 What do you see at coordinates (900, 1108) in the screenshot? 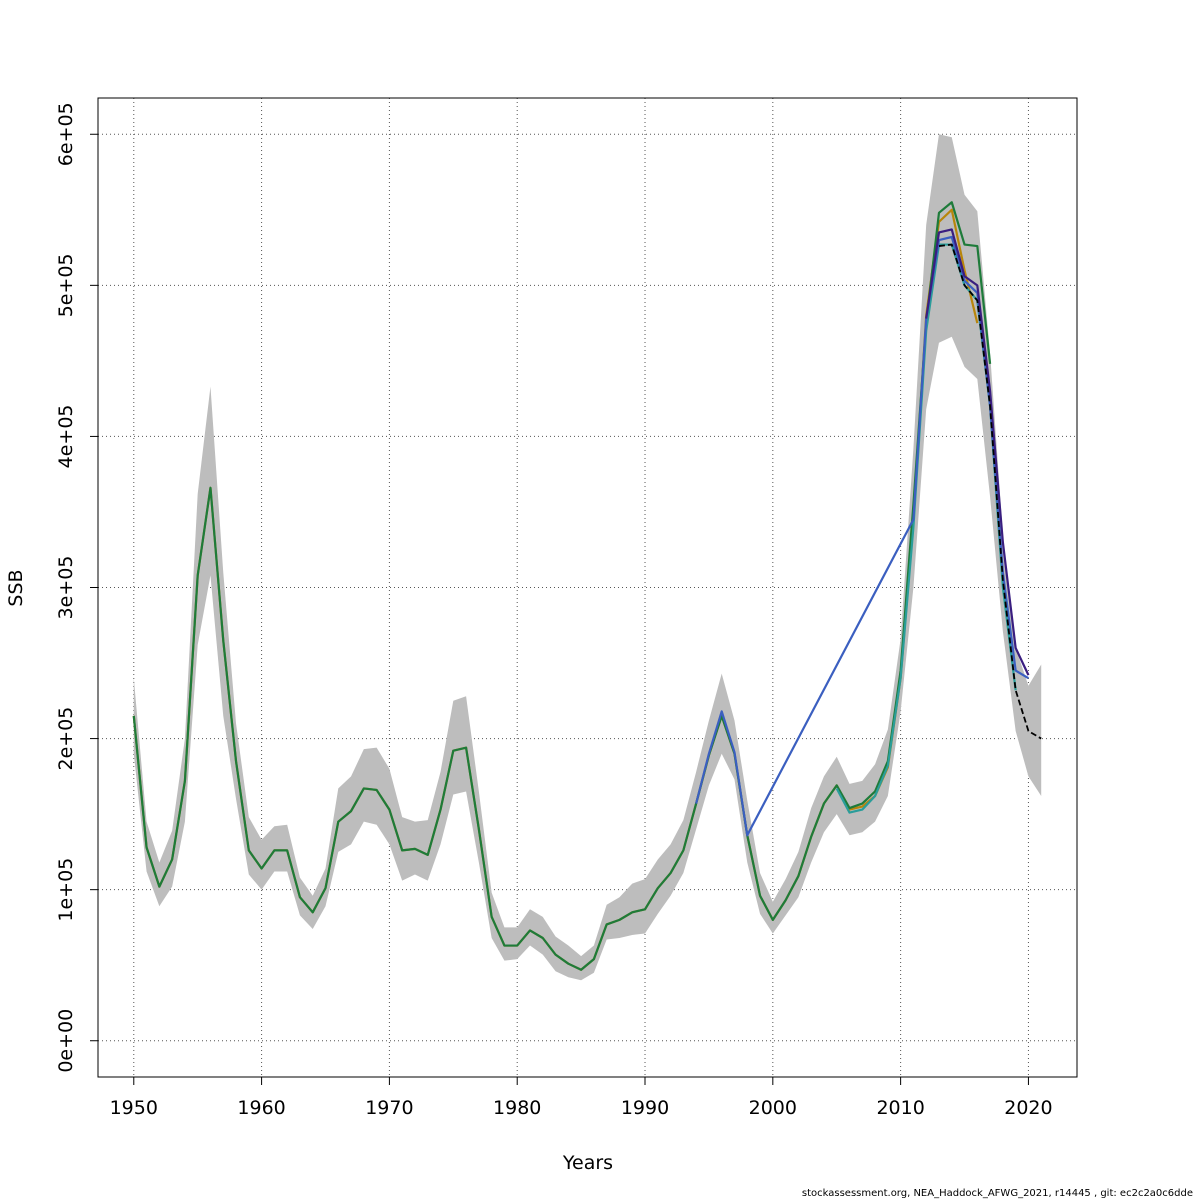
I see `x-tick-label-2010: 2010` at bounding box center [900, 1108].